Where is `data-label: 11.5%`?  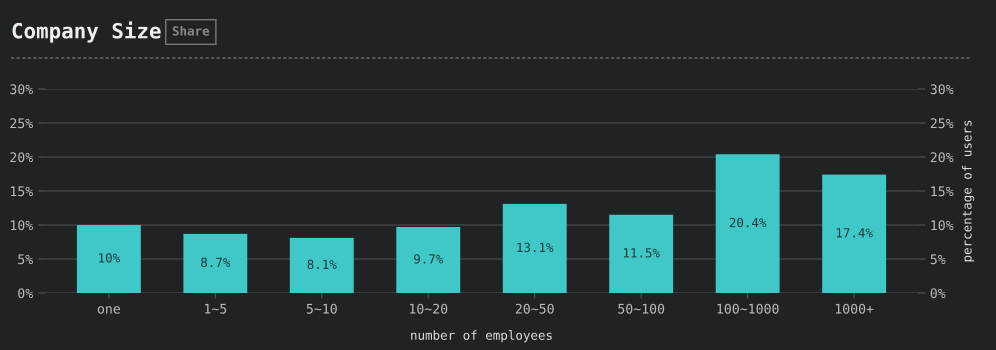 data-label: 11.5% is located at coordinates (642, 253).